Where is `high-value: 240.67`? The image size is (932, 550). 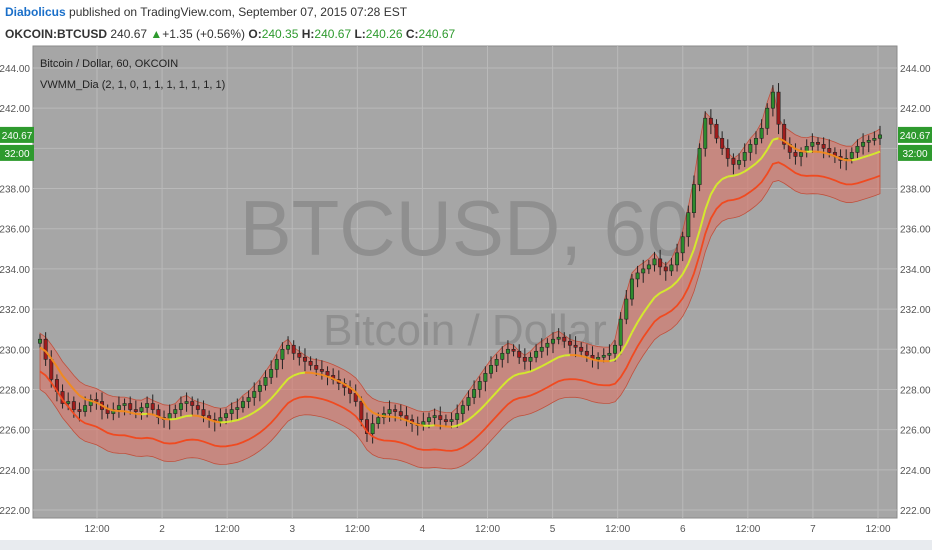
high-value: 240.67 is located at coordinates (333, 34).